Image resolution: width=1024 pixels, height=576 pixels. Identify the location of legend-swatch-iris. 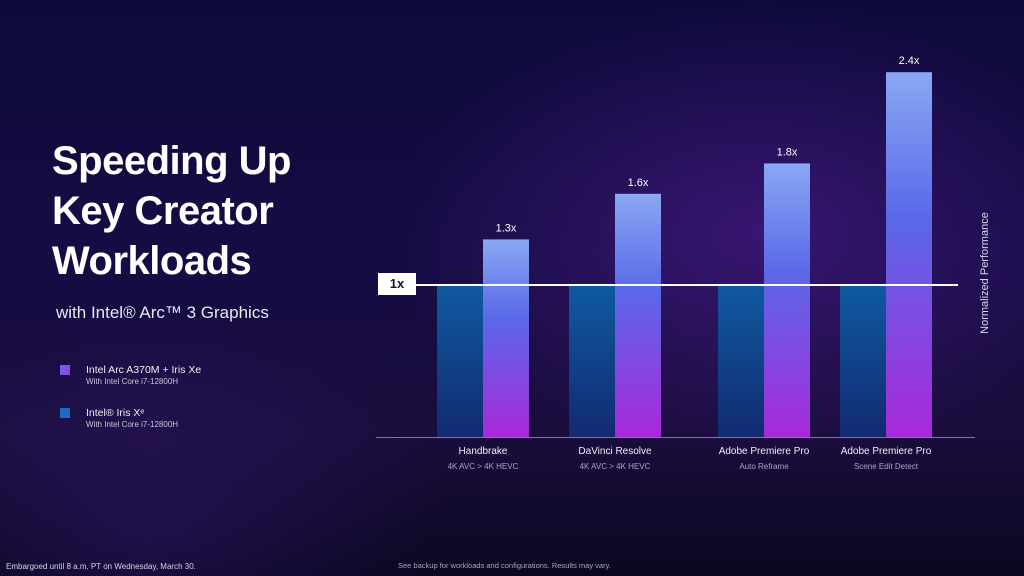
(65, 413).